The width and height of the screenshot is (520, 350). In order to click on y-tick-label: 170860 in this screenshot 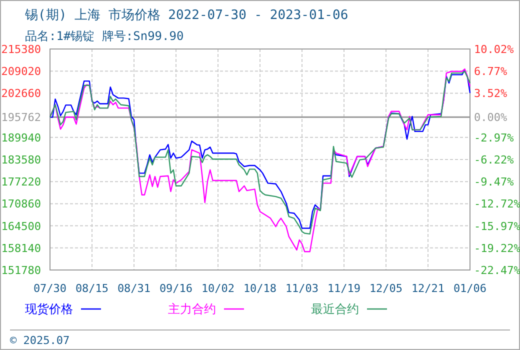, I will do `click(21, 204)`.